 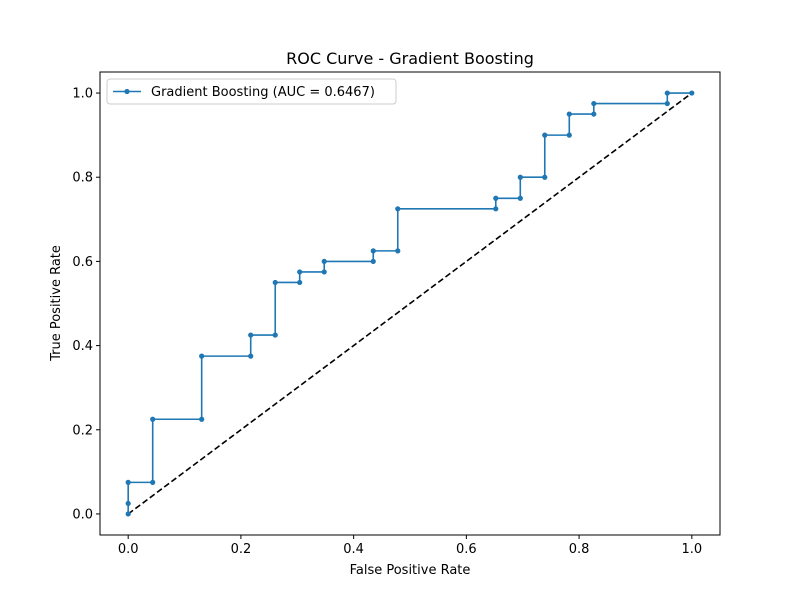 What do you see at coordinates (579, 549) in the screenshot?
I see `x-tick-label: 0.8` at bounding box center [579, 549].